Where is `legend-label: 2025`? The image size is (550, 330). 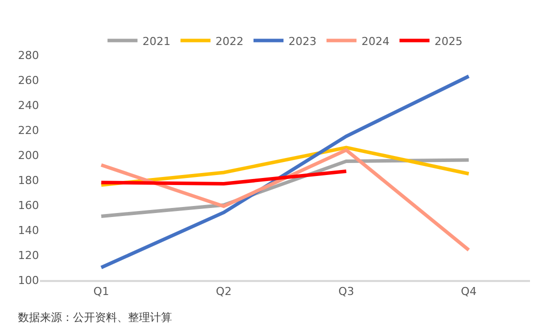 legend-label: 2025 is located at coordinates (448, 41).